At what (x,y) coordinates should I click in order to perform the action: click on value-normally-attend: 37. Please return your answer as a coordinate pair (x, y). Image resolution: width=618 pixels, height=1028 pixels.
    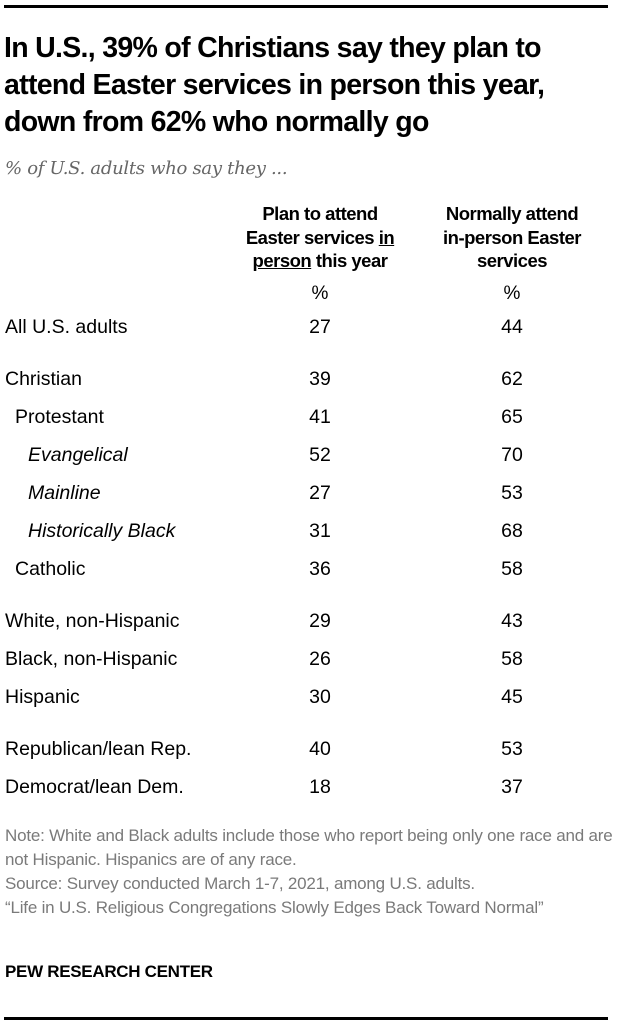
    Looking at the image, I should click on (512, 787).